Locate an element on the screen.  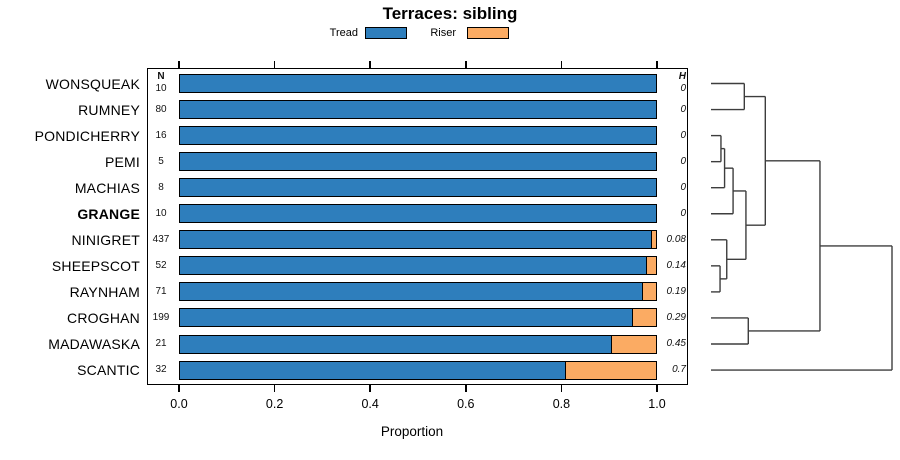
n-value: 21 is located at coordinates (161, 343).